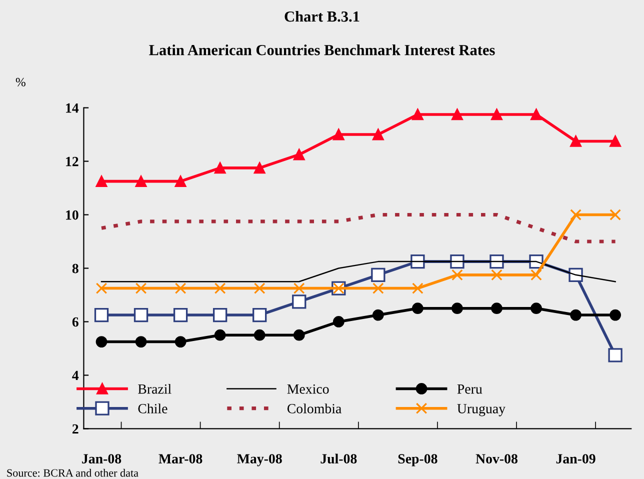  Describe the element at coordinates (481, 410) in the screenshot. I see `legend-label: Uruguay` at that location.